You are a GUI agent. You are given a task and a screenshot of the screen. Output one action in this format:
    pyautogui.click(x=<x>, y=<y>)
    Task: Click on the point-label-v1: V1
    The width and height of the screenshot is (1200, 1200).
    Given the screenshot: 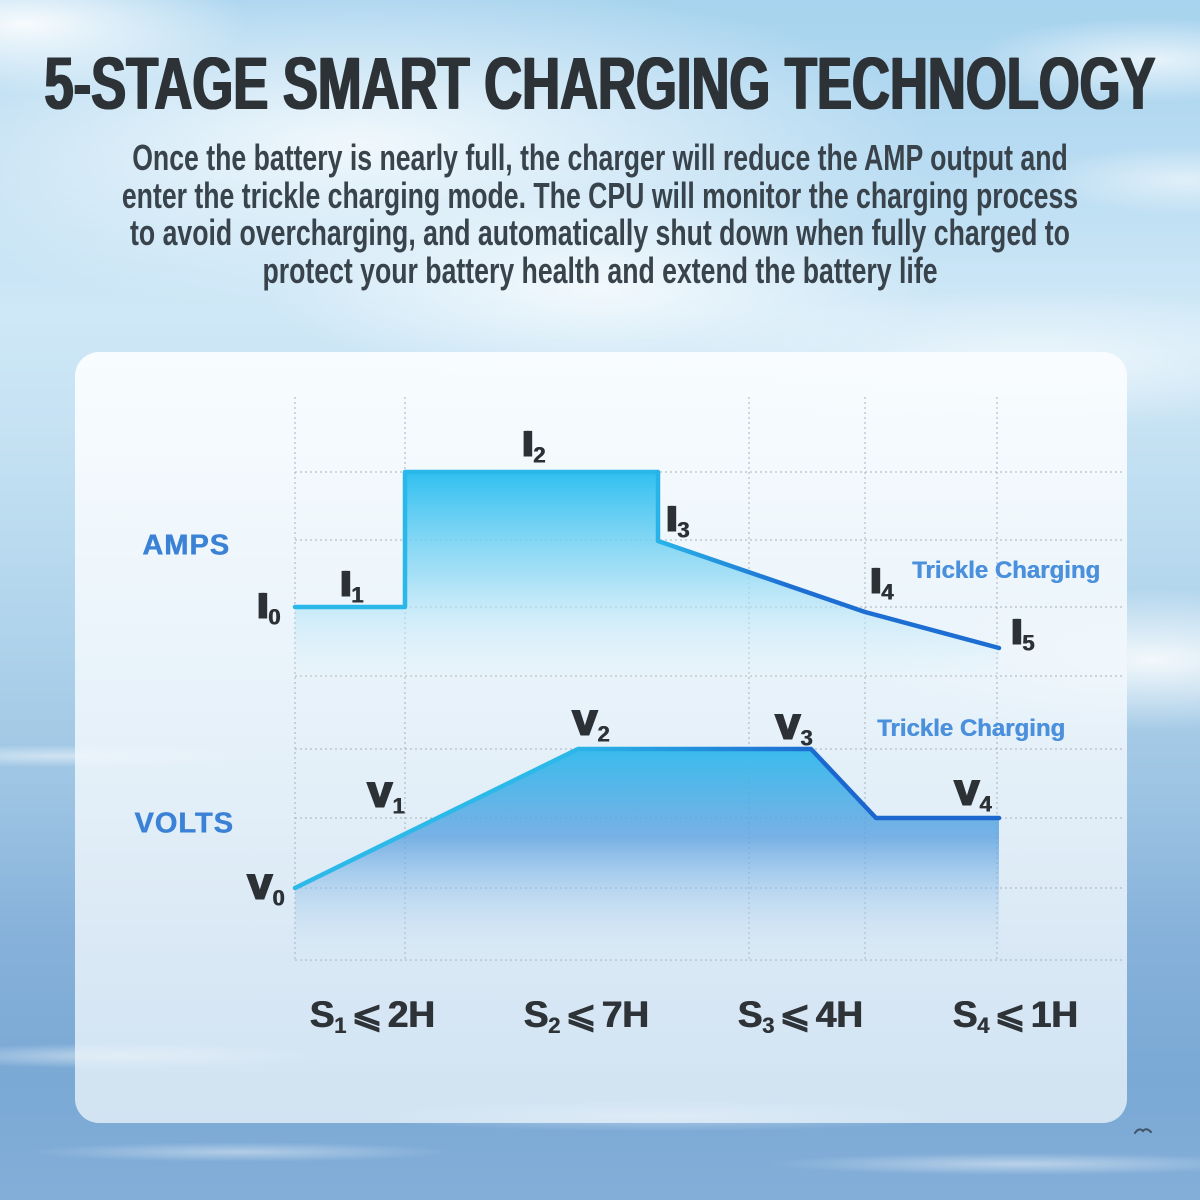 What is the action you would take?
    pyautogui.click(x=386, y=796)
    